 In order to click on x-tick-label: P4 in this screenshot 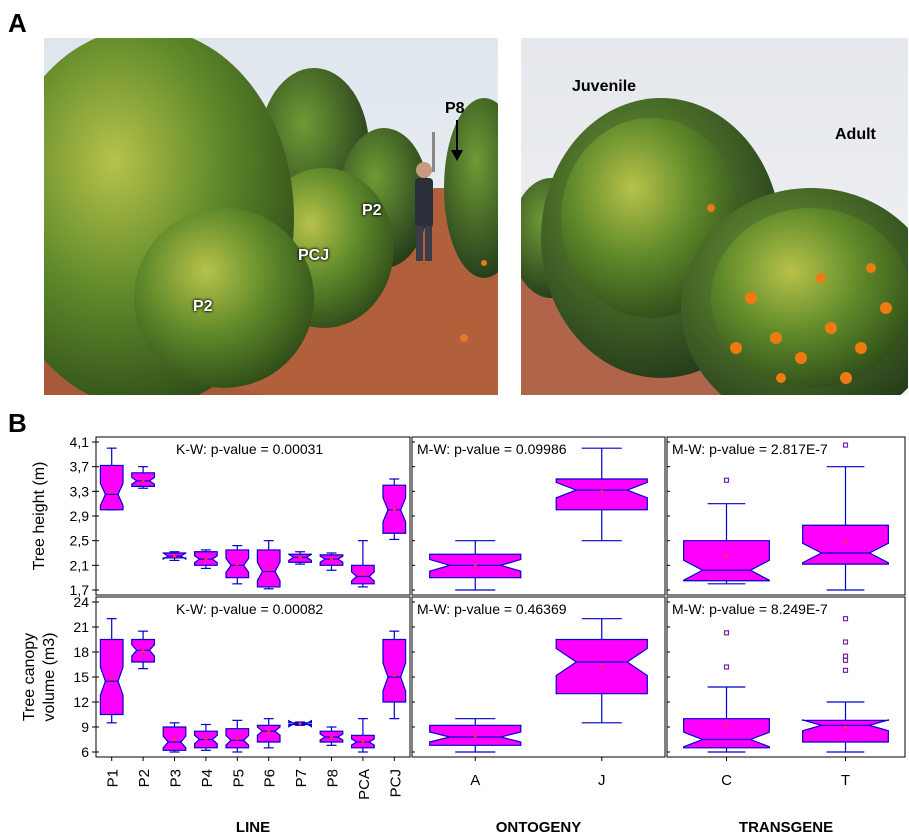, I will do `click(207, 778)`.